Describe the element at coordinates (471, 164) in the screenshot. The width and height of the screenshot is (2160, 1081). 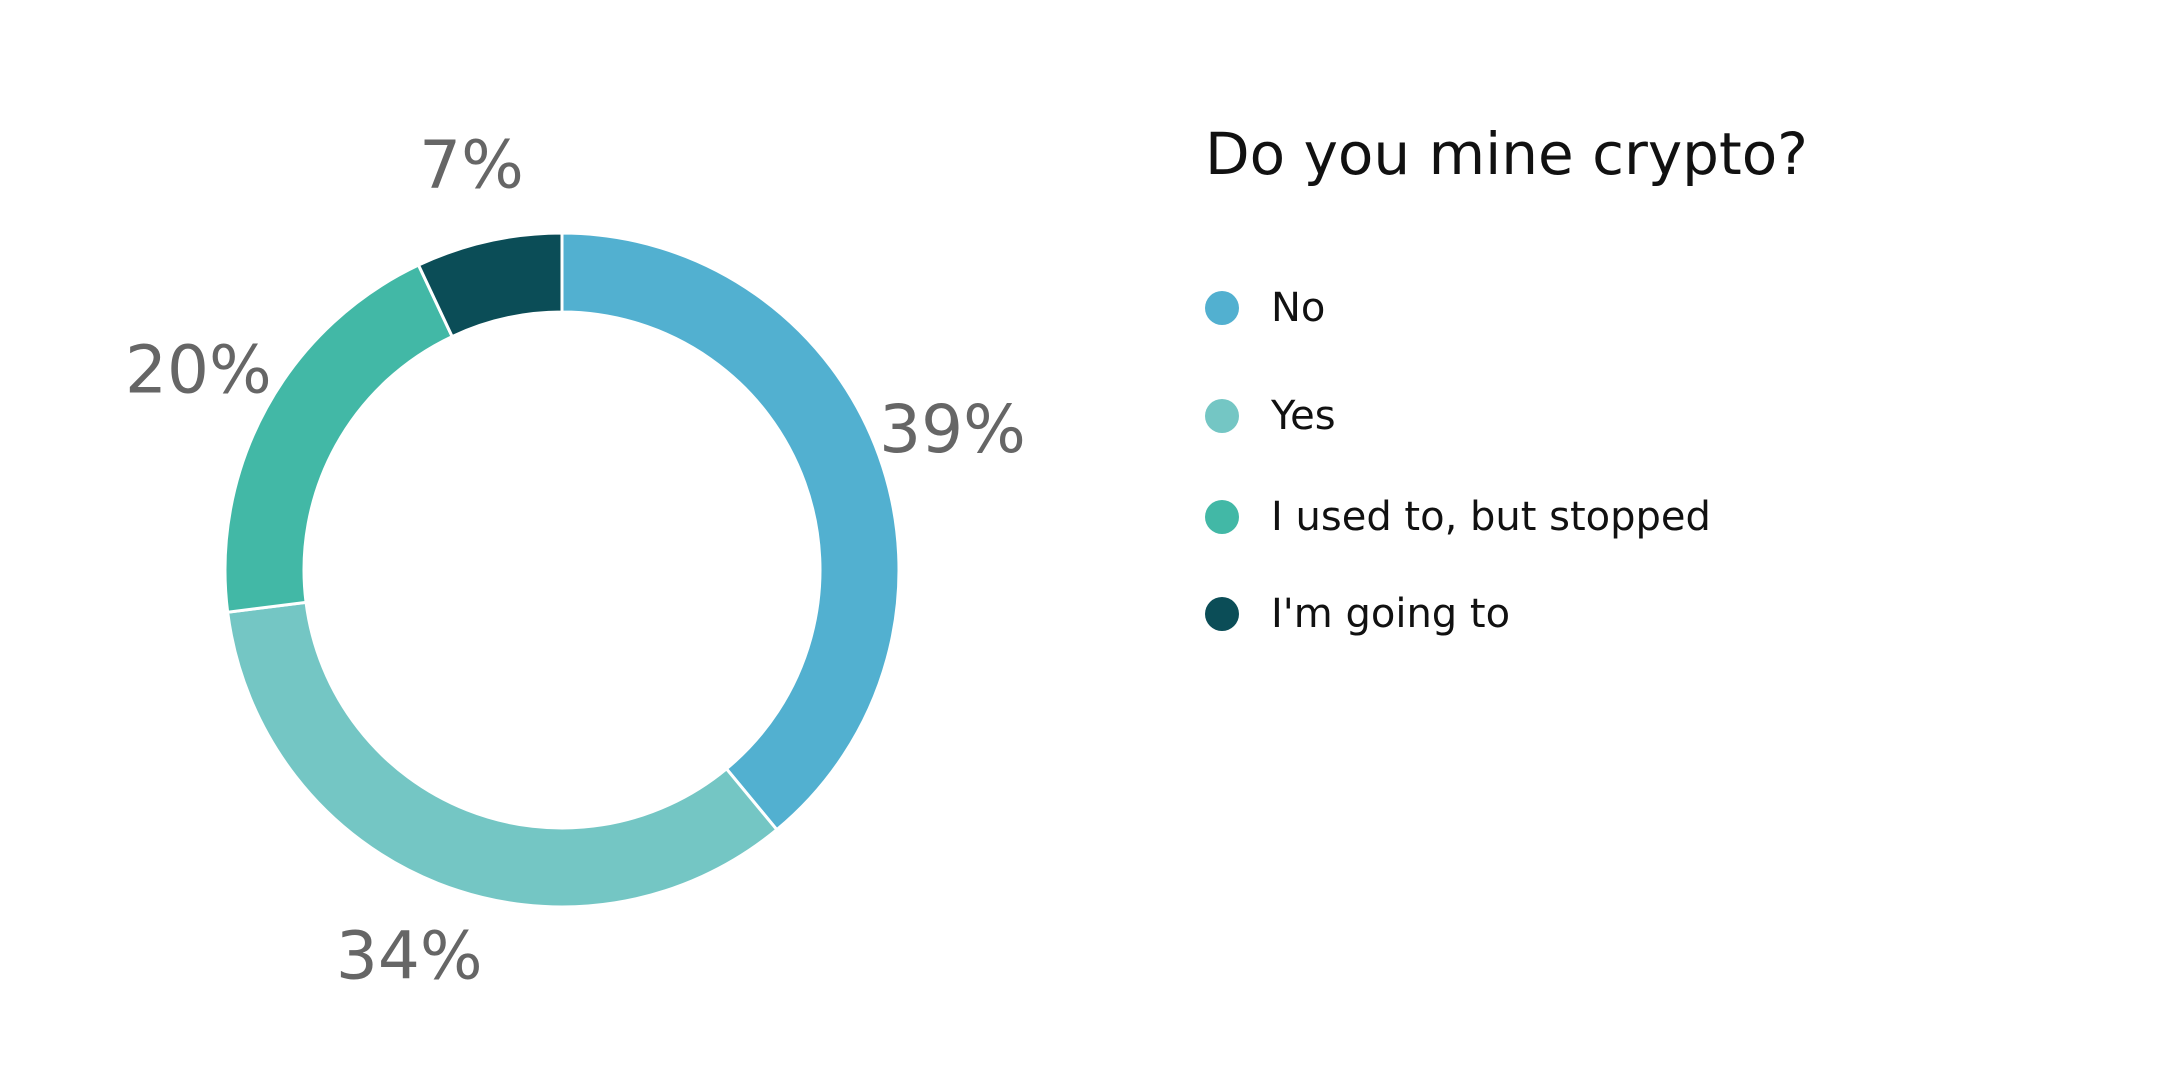
I see `slice-label-3: 7%` at that location.